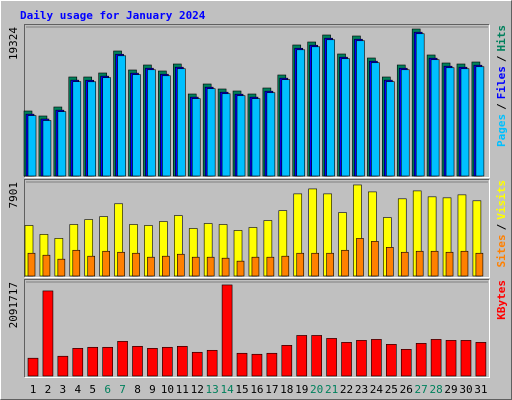 The image size is (512, 400). What do you see at coordinates (107, 389) in the screenshot?
I see `x-tick-label: 6` at bounding box center [107, 389].